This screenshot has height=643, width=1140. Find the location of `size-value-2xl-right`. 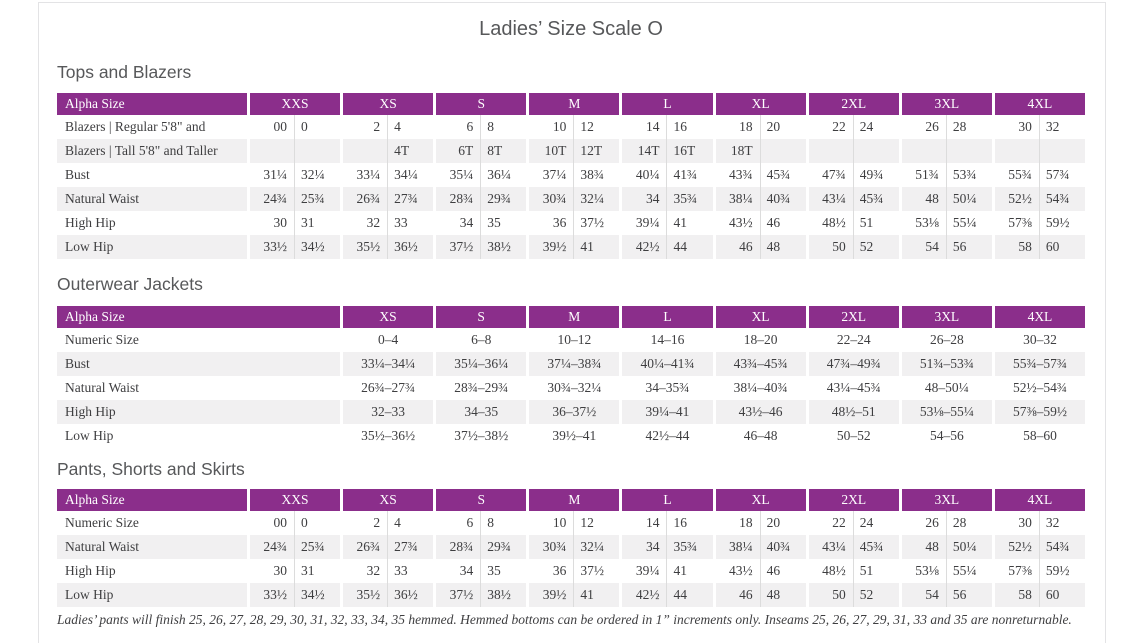

size-value-2xl-right is located at coordinates (876, 151).